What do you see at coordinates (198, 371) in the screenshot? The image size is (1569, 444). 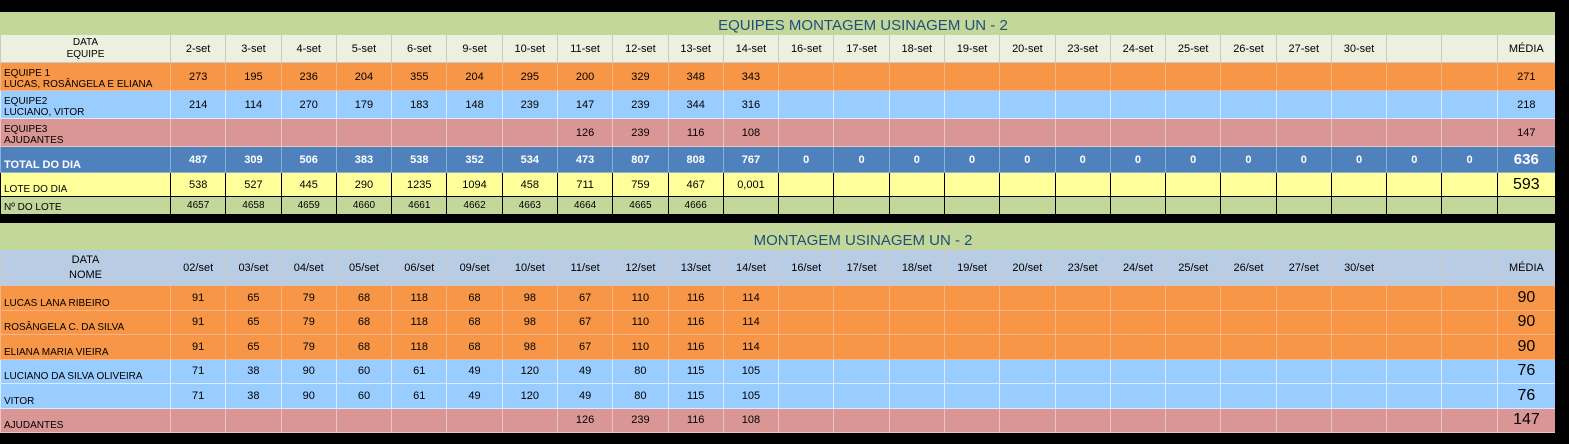 I see `value-cell: 71` at bounding box center [198, 371].